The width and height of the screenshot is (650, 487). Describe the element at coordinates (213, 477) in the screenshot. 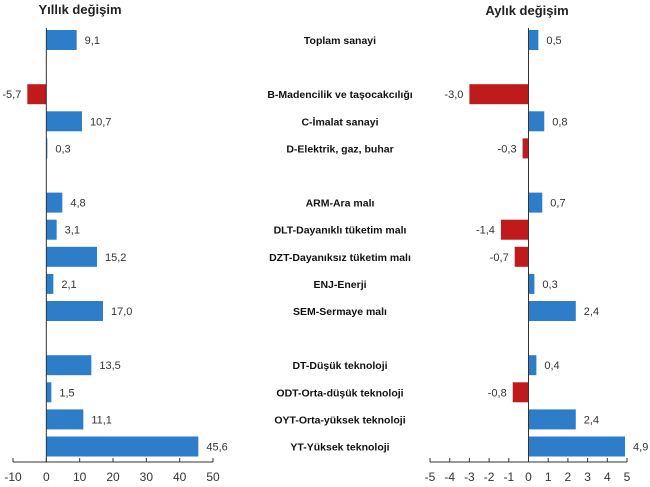

I see `x-tick-label: 50` at that location.